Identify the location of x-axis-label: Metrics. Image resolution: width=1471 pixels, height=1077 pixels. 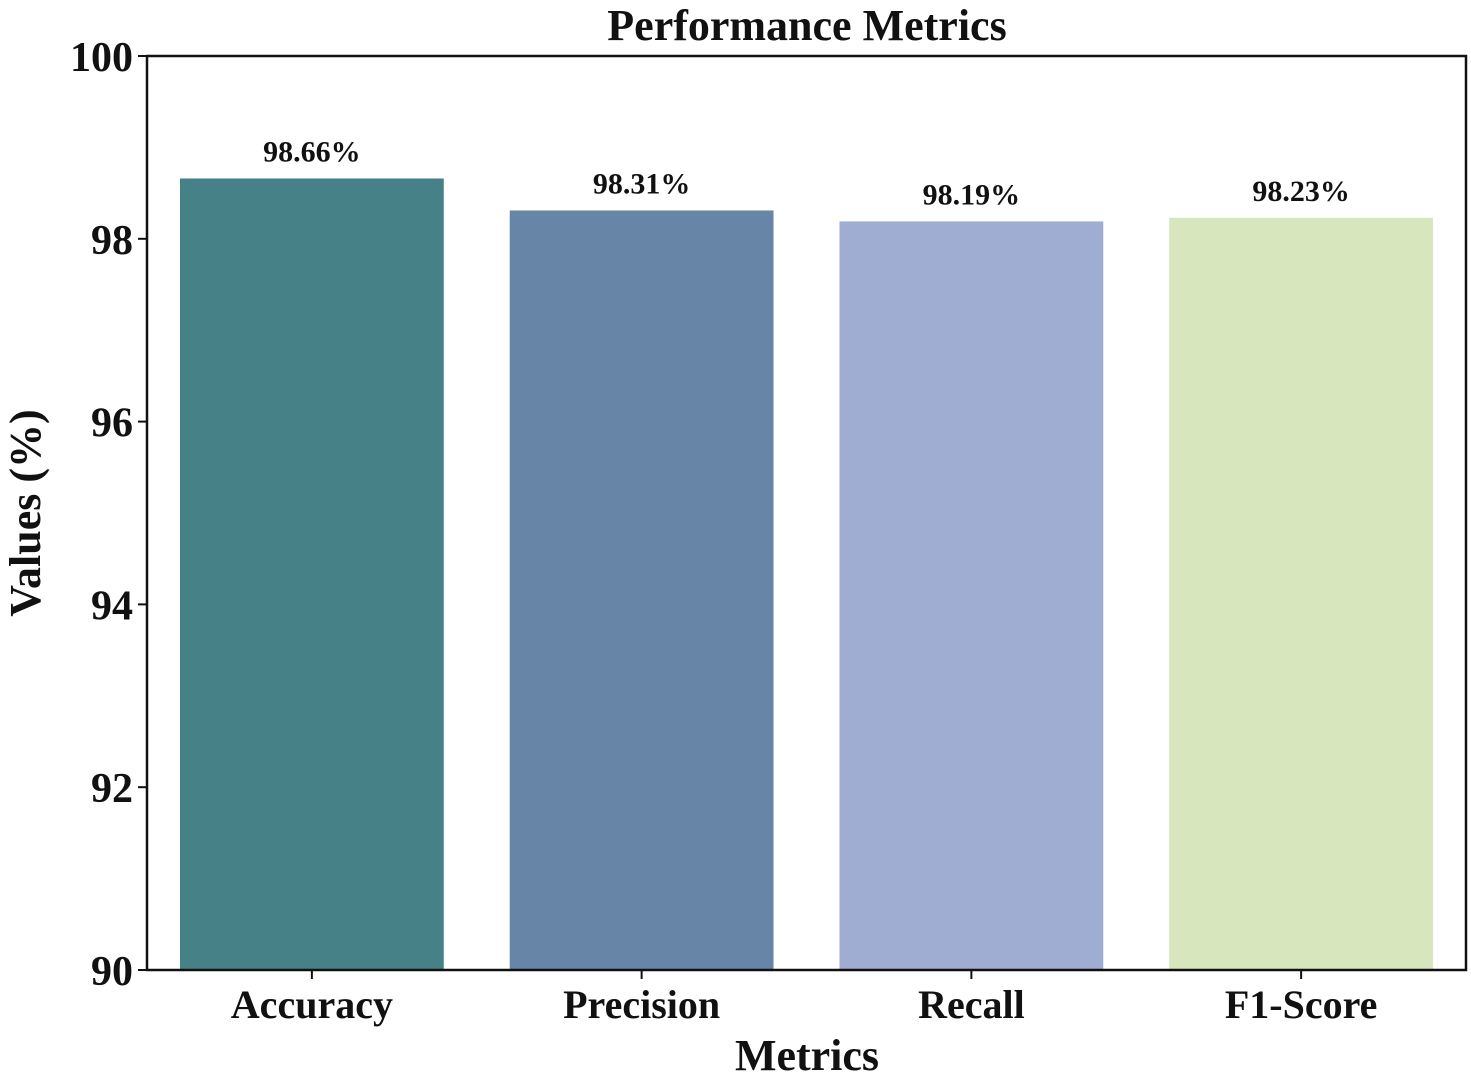
(807, 1054).